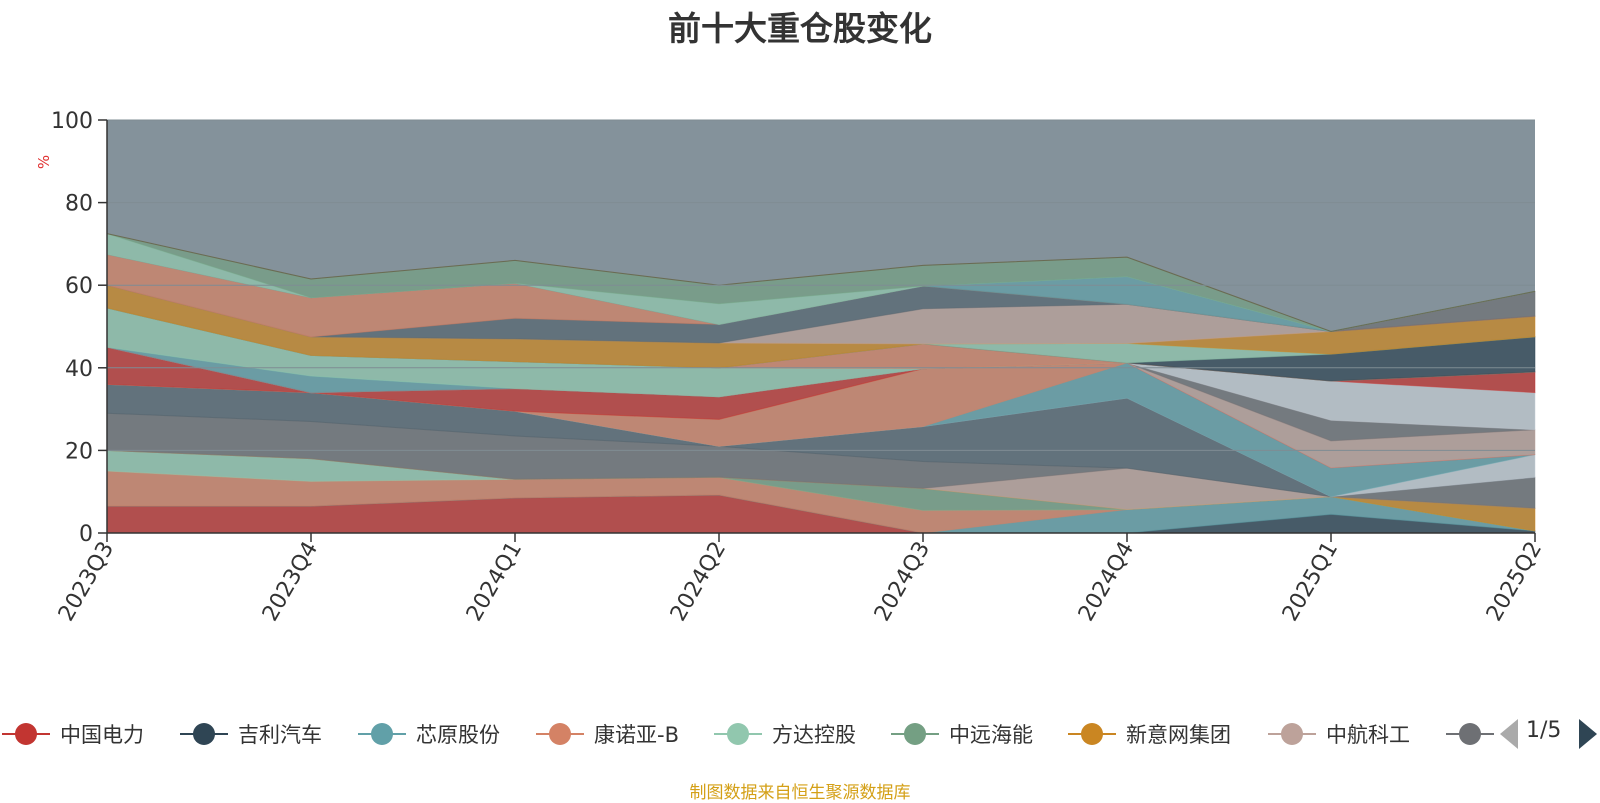 This screenshot has width=1600, height=803. What do you see at coordinates (79, 204) in the screenshot?
I see `y-tick-label-4: 80` at bounding box center [79, 204].